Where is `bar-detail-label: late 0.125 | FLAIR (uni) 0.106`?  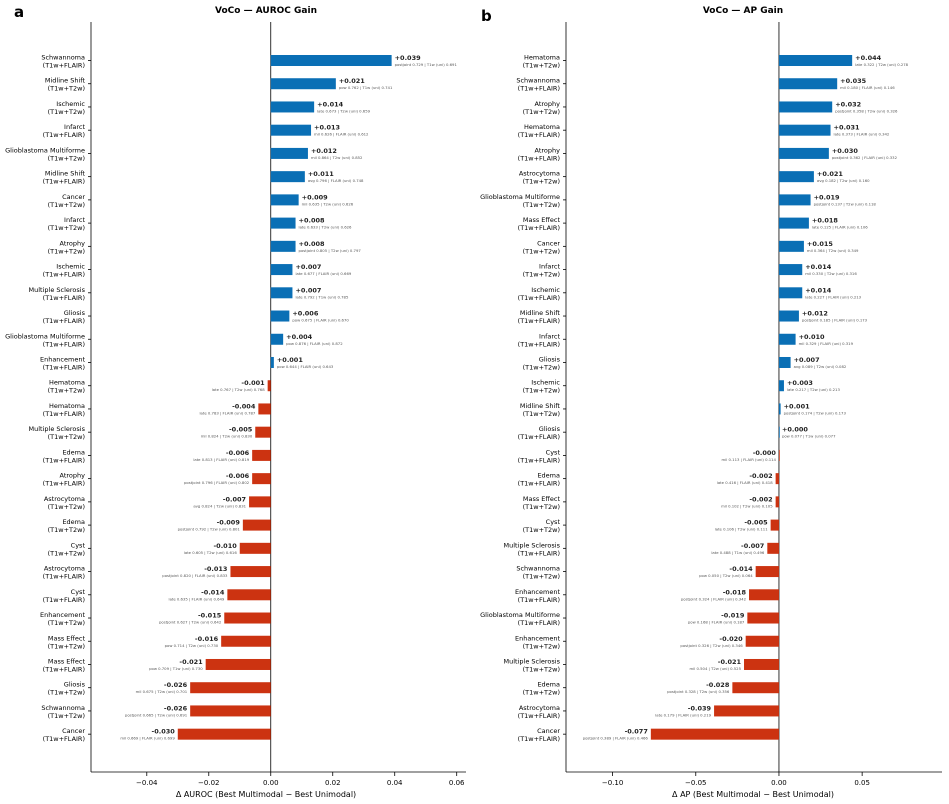 bar-detail-label: late 0.125 | FLAIR (uni) 0.106 is located at coordinates (840, 227).